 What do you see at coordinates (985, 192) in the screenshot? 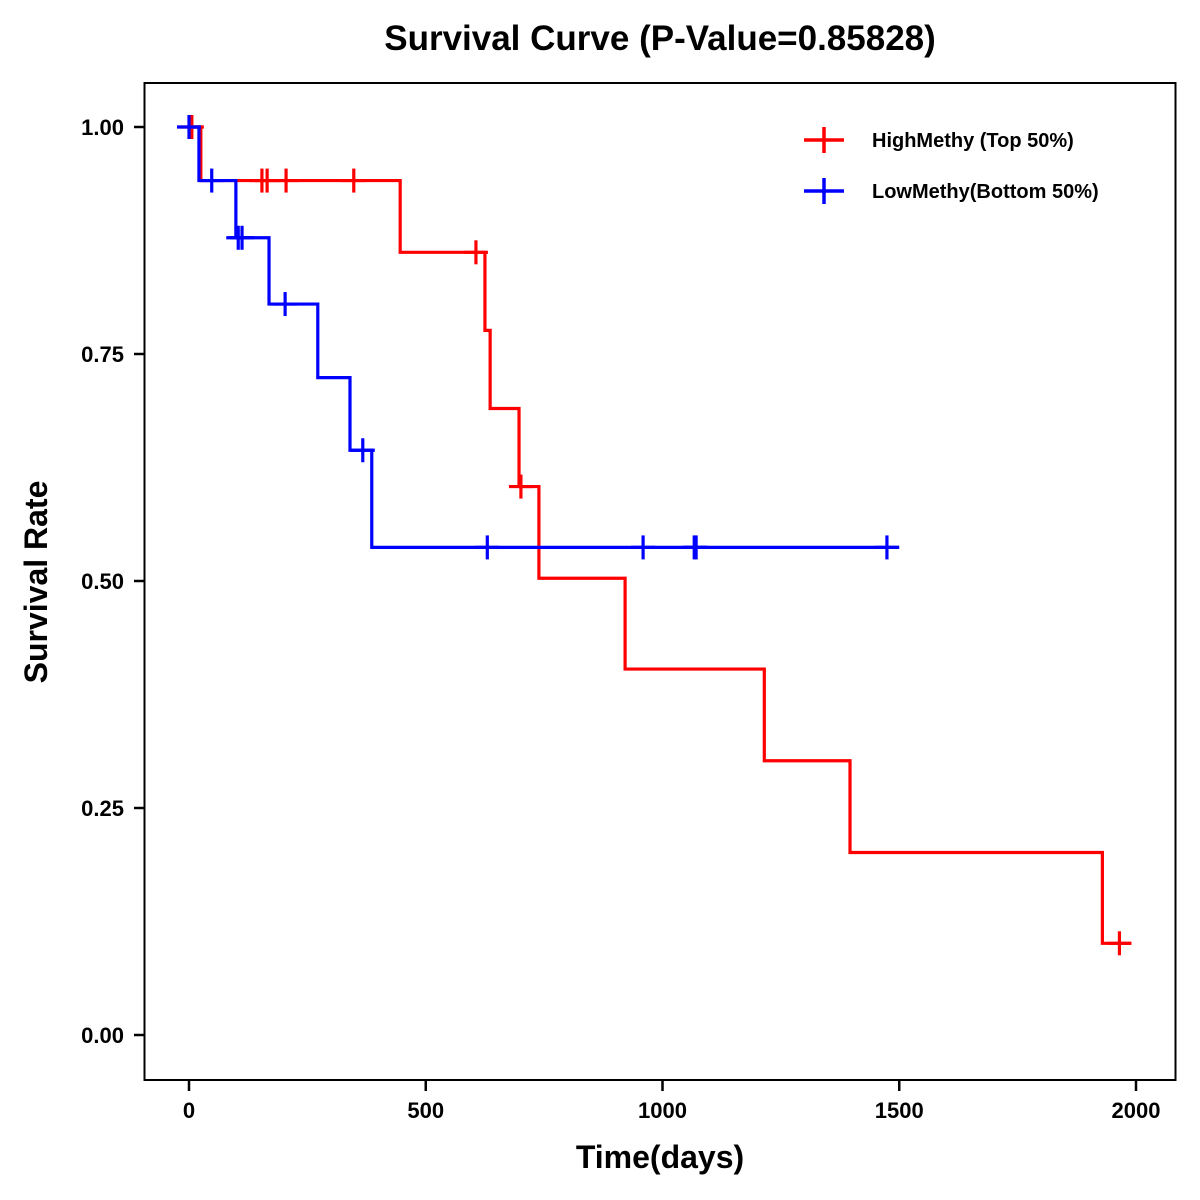
I see `legend-label: LowMethy(Bottom 50%)` at bounding box center [985, 192].